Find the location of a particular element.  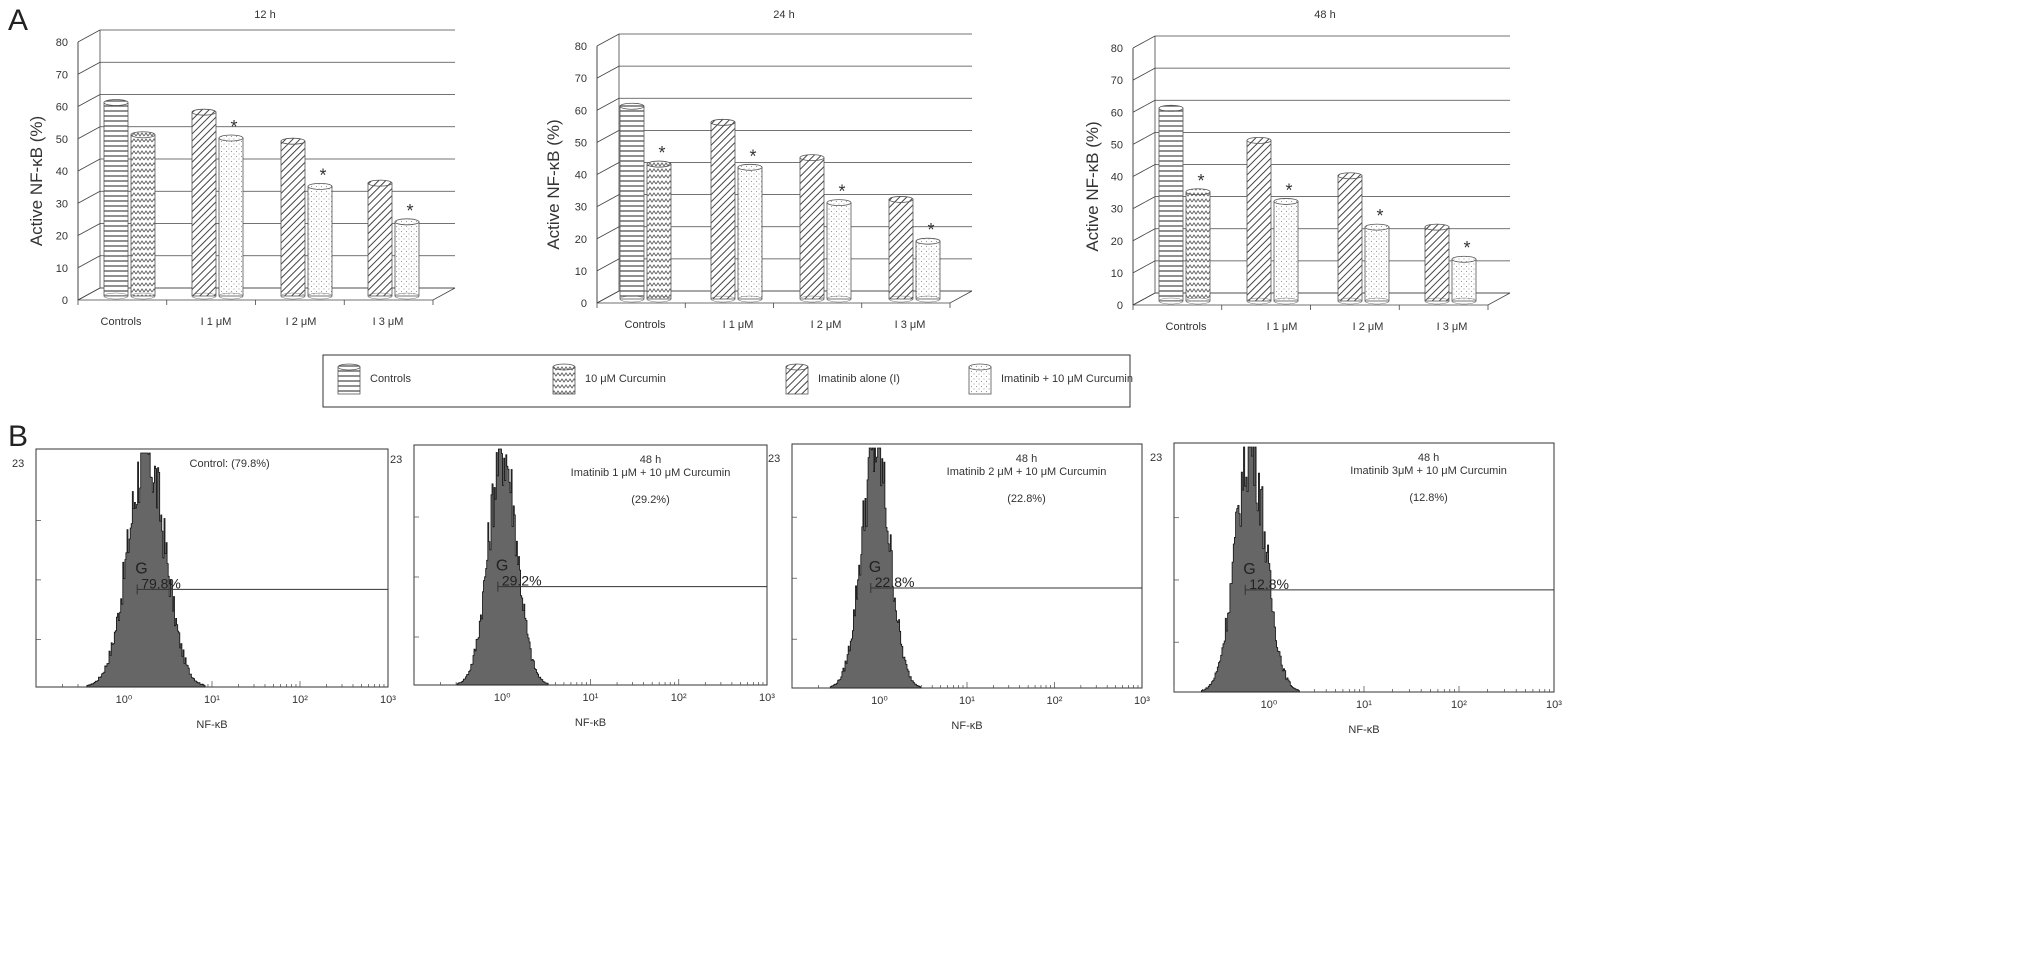

histogram-annotation: (22.8%) is located at coordinates (1026, 499).